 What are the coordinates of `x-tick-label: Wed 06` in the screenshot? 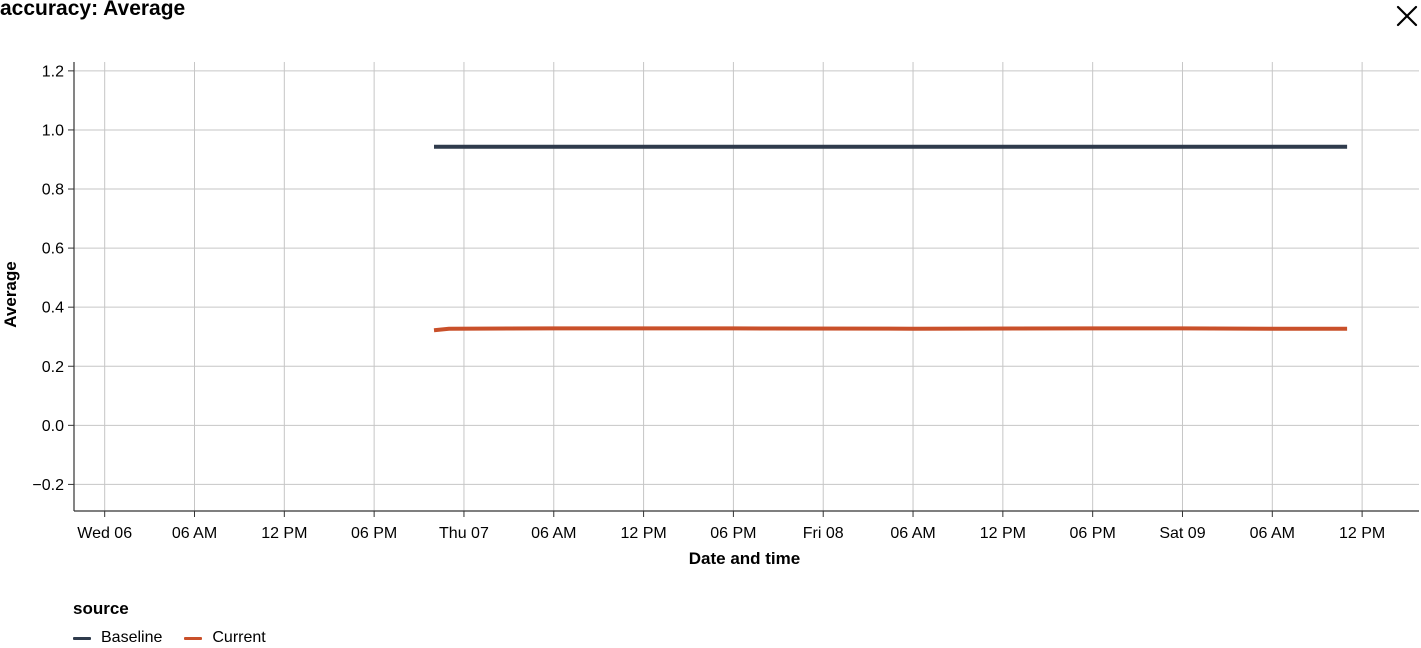 It's located at (104, 533).